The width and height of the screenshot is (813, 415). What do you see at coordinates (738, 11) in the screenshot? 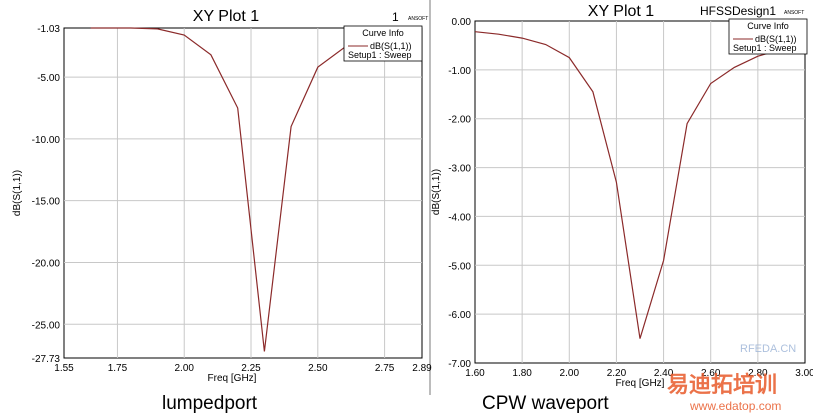
I see `header-right-label: HFSSDesign1` at bounding box center [738, 11].